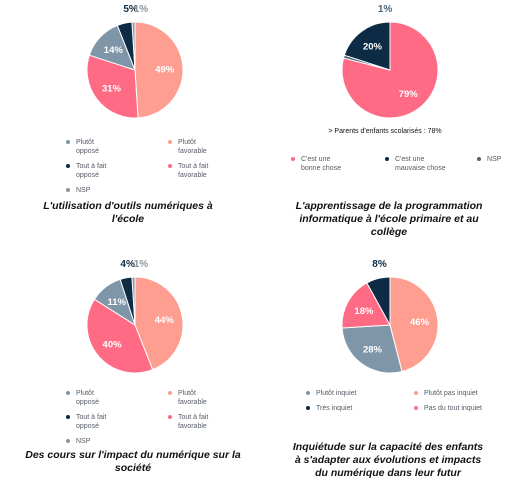  What do you see at coordinates (355, 408) in the screenshot?
I see `legend-item: Très inquiet` at bounding box center [355, 408].